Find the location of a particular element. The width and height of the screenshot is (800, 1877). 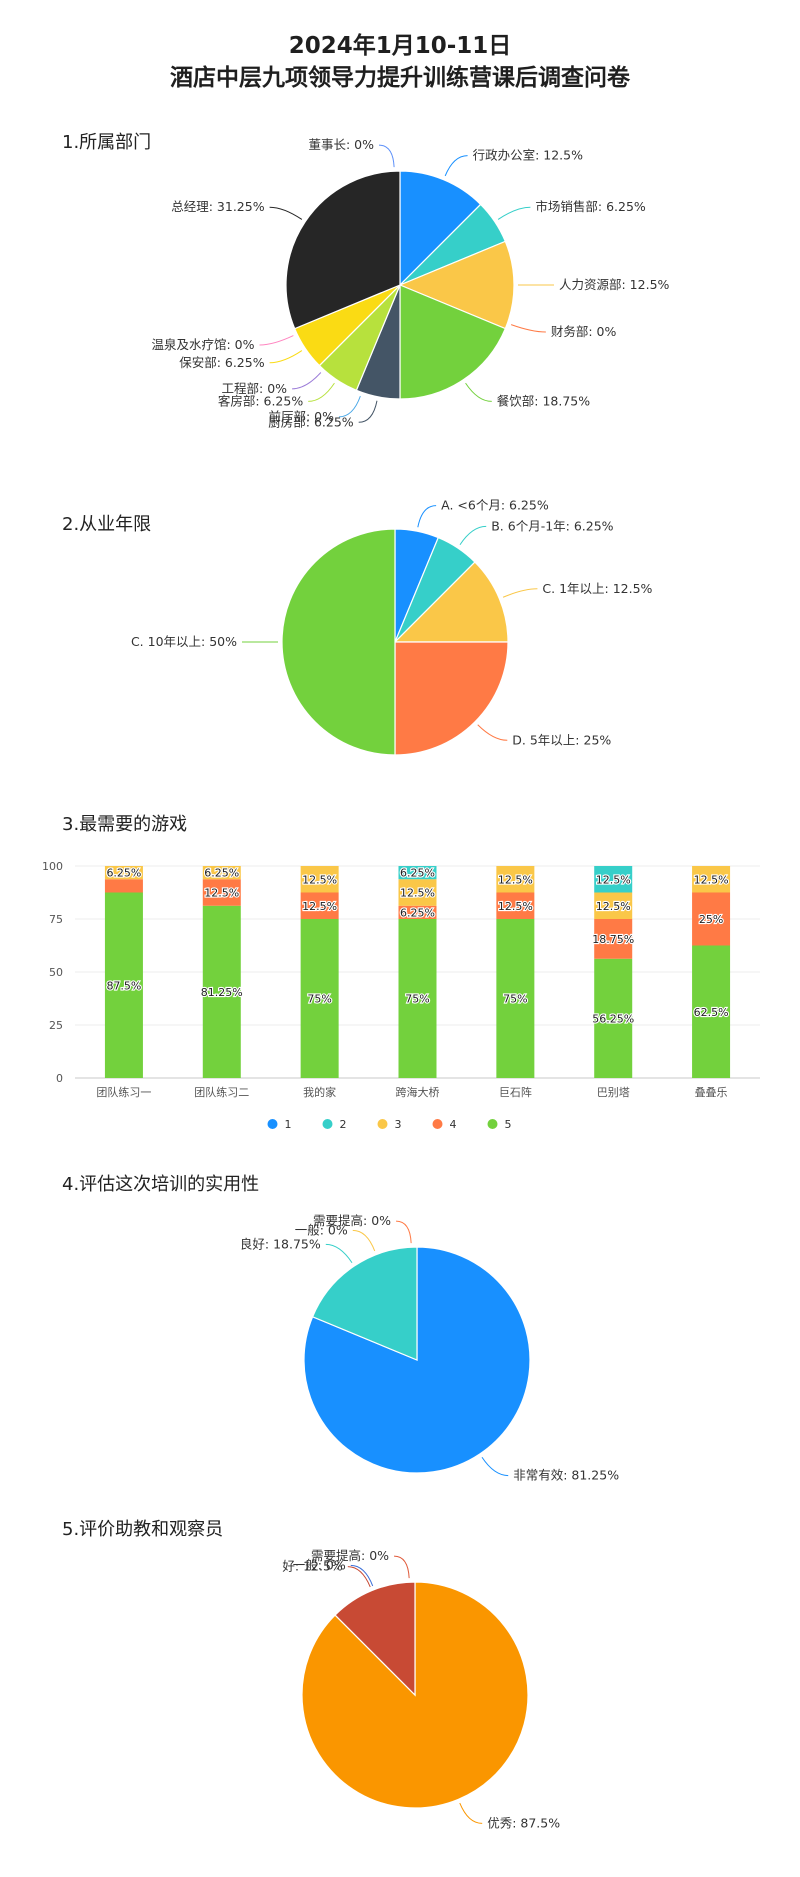

y-tick-label: 50 is located at coordinates (56, 972).